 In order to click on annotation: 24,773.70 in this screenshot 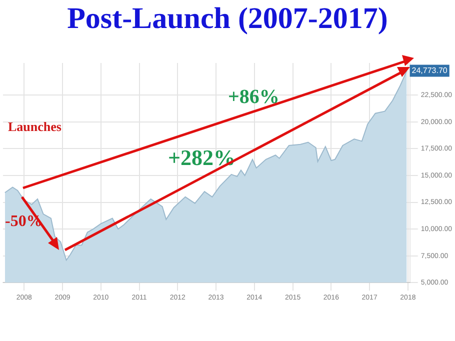, I will do `click(430, 70)`.